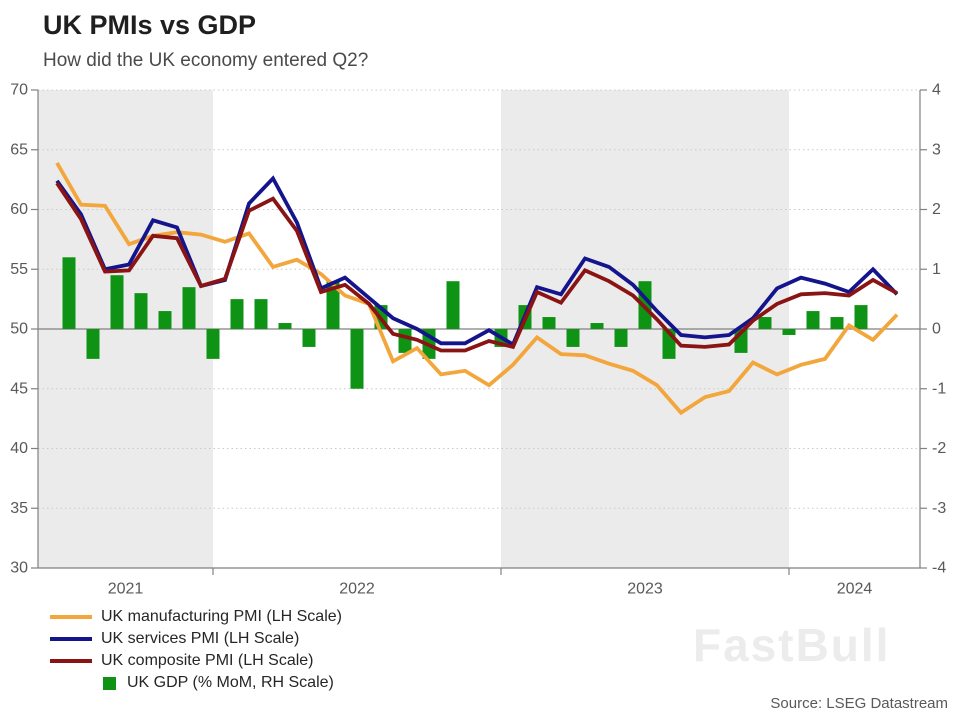 Image resolution: width=960 pixels, height=720 pixels. What do you see at coordinates (117, 302) in the screenshot?
I see `gdp-bar-aug-2021` at bounding box center [117, 302].